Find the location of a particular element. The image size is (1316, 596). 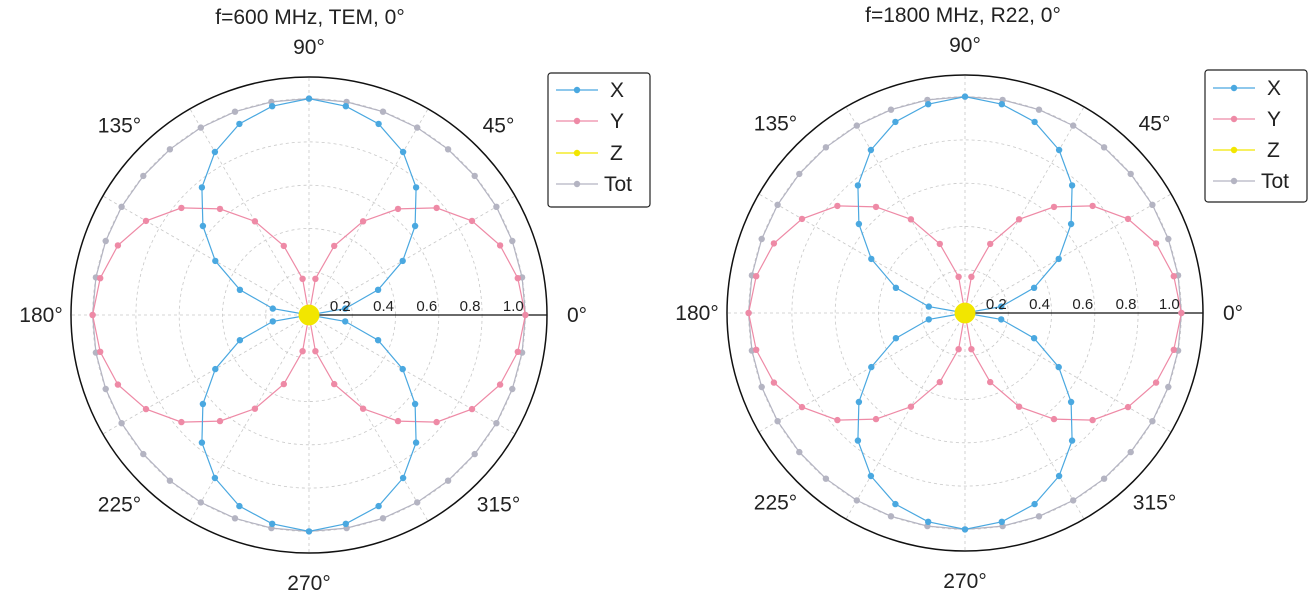

angle-label: 315° is located at coordinates (1154, 503).